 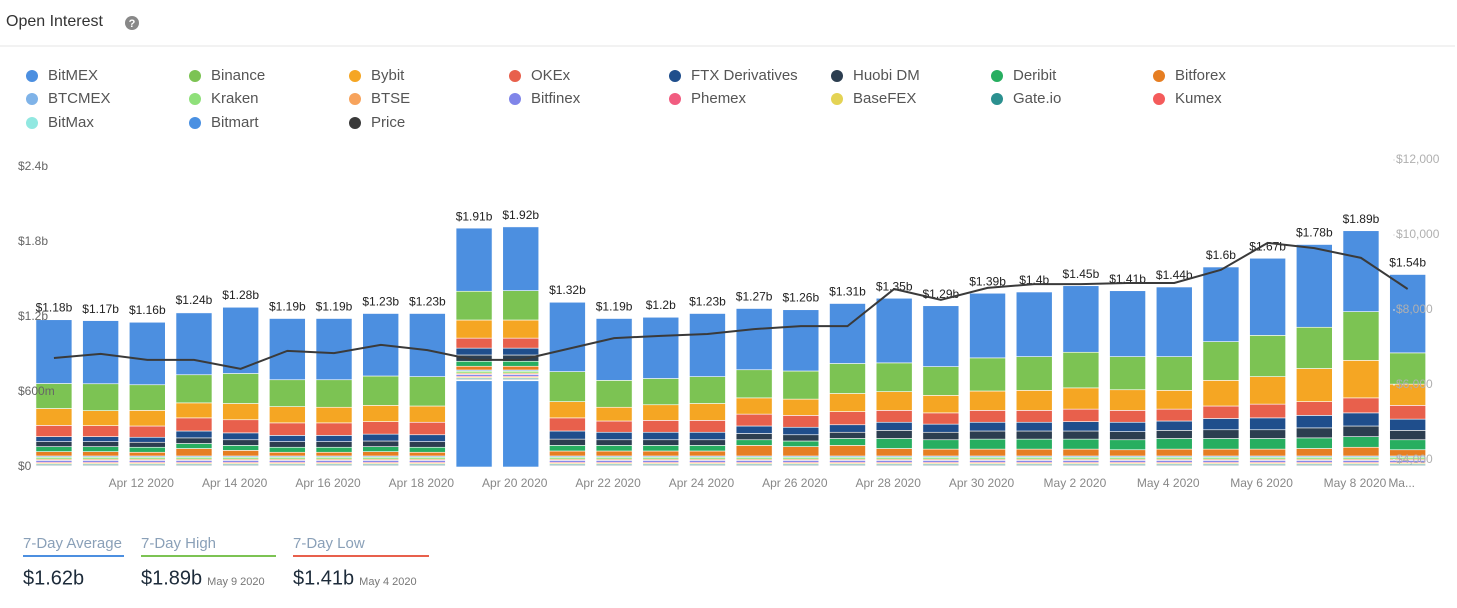 I want to click on legend-item: Bitfinex, so click(x=545, y=98).